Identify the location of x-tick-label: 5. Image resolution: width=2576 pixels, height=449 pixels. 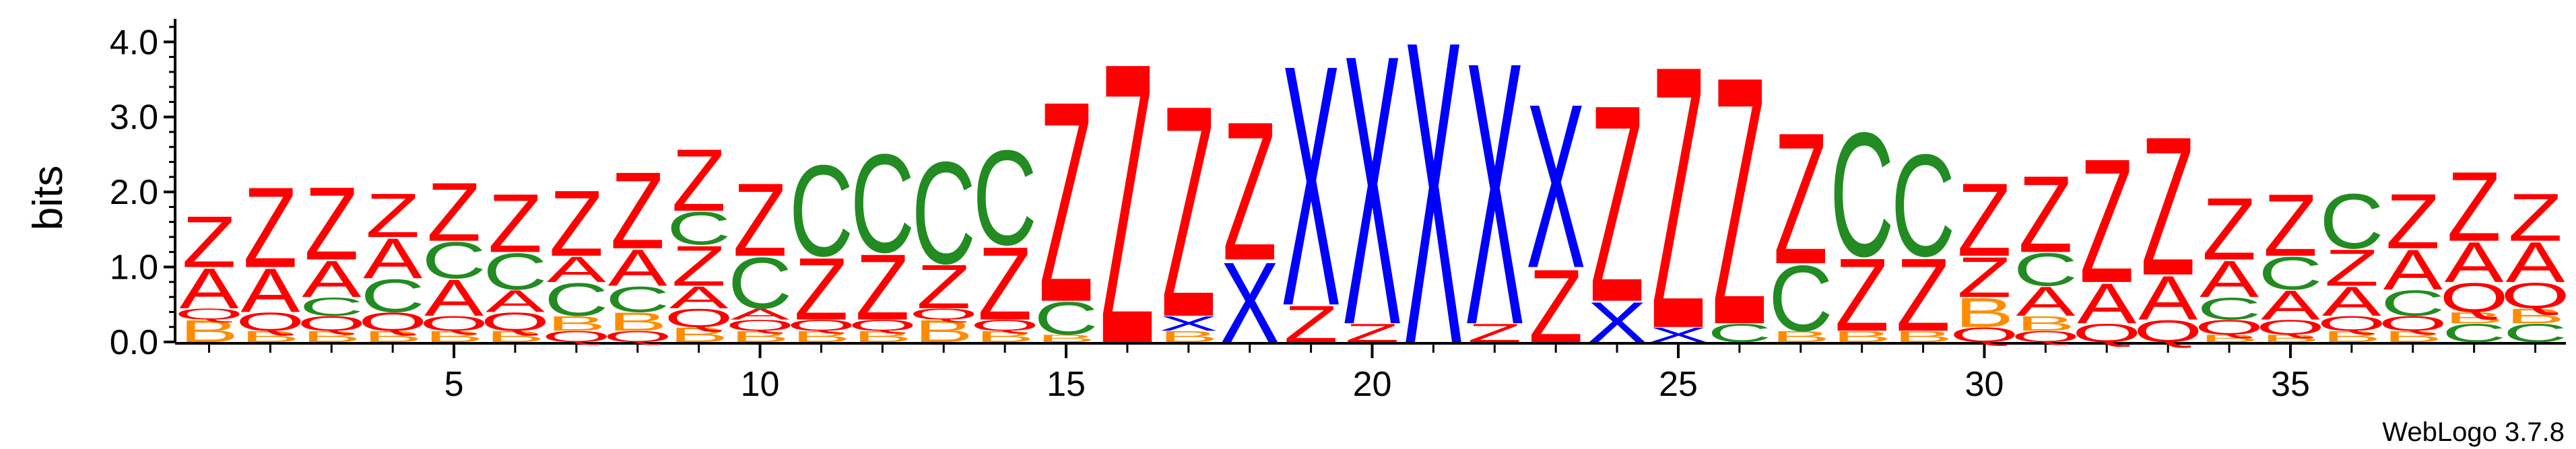
(454, 384).